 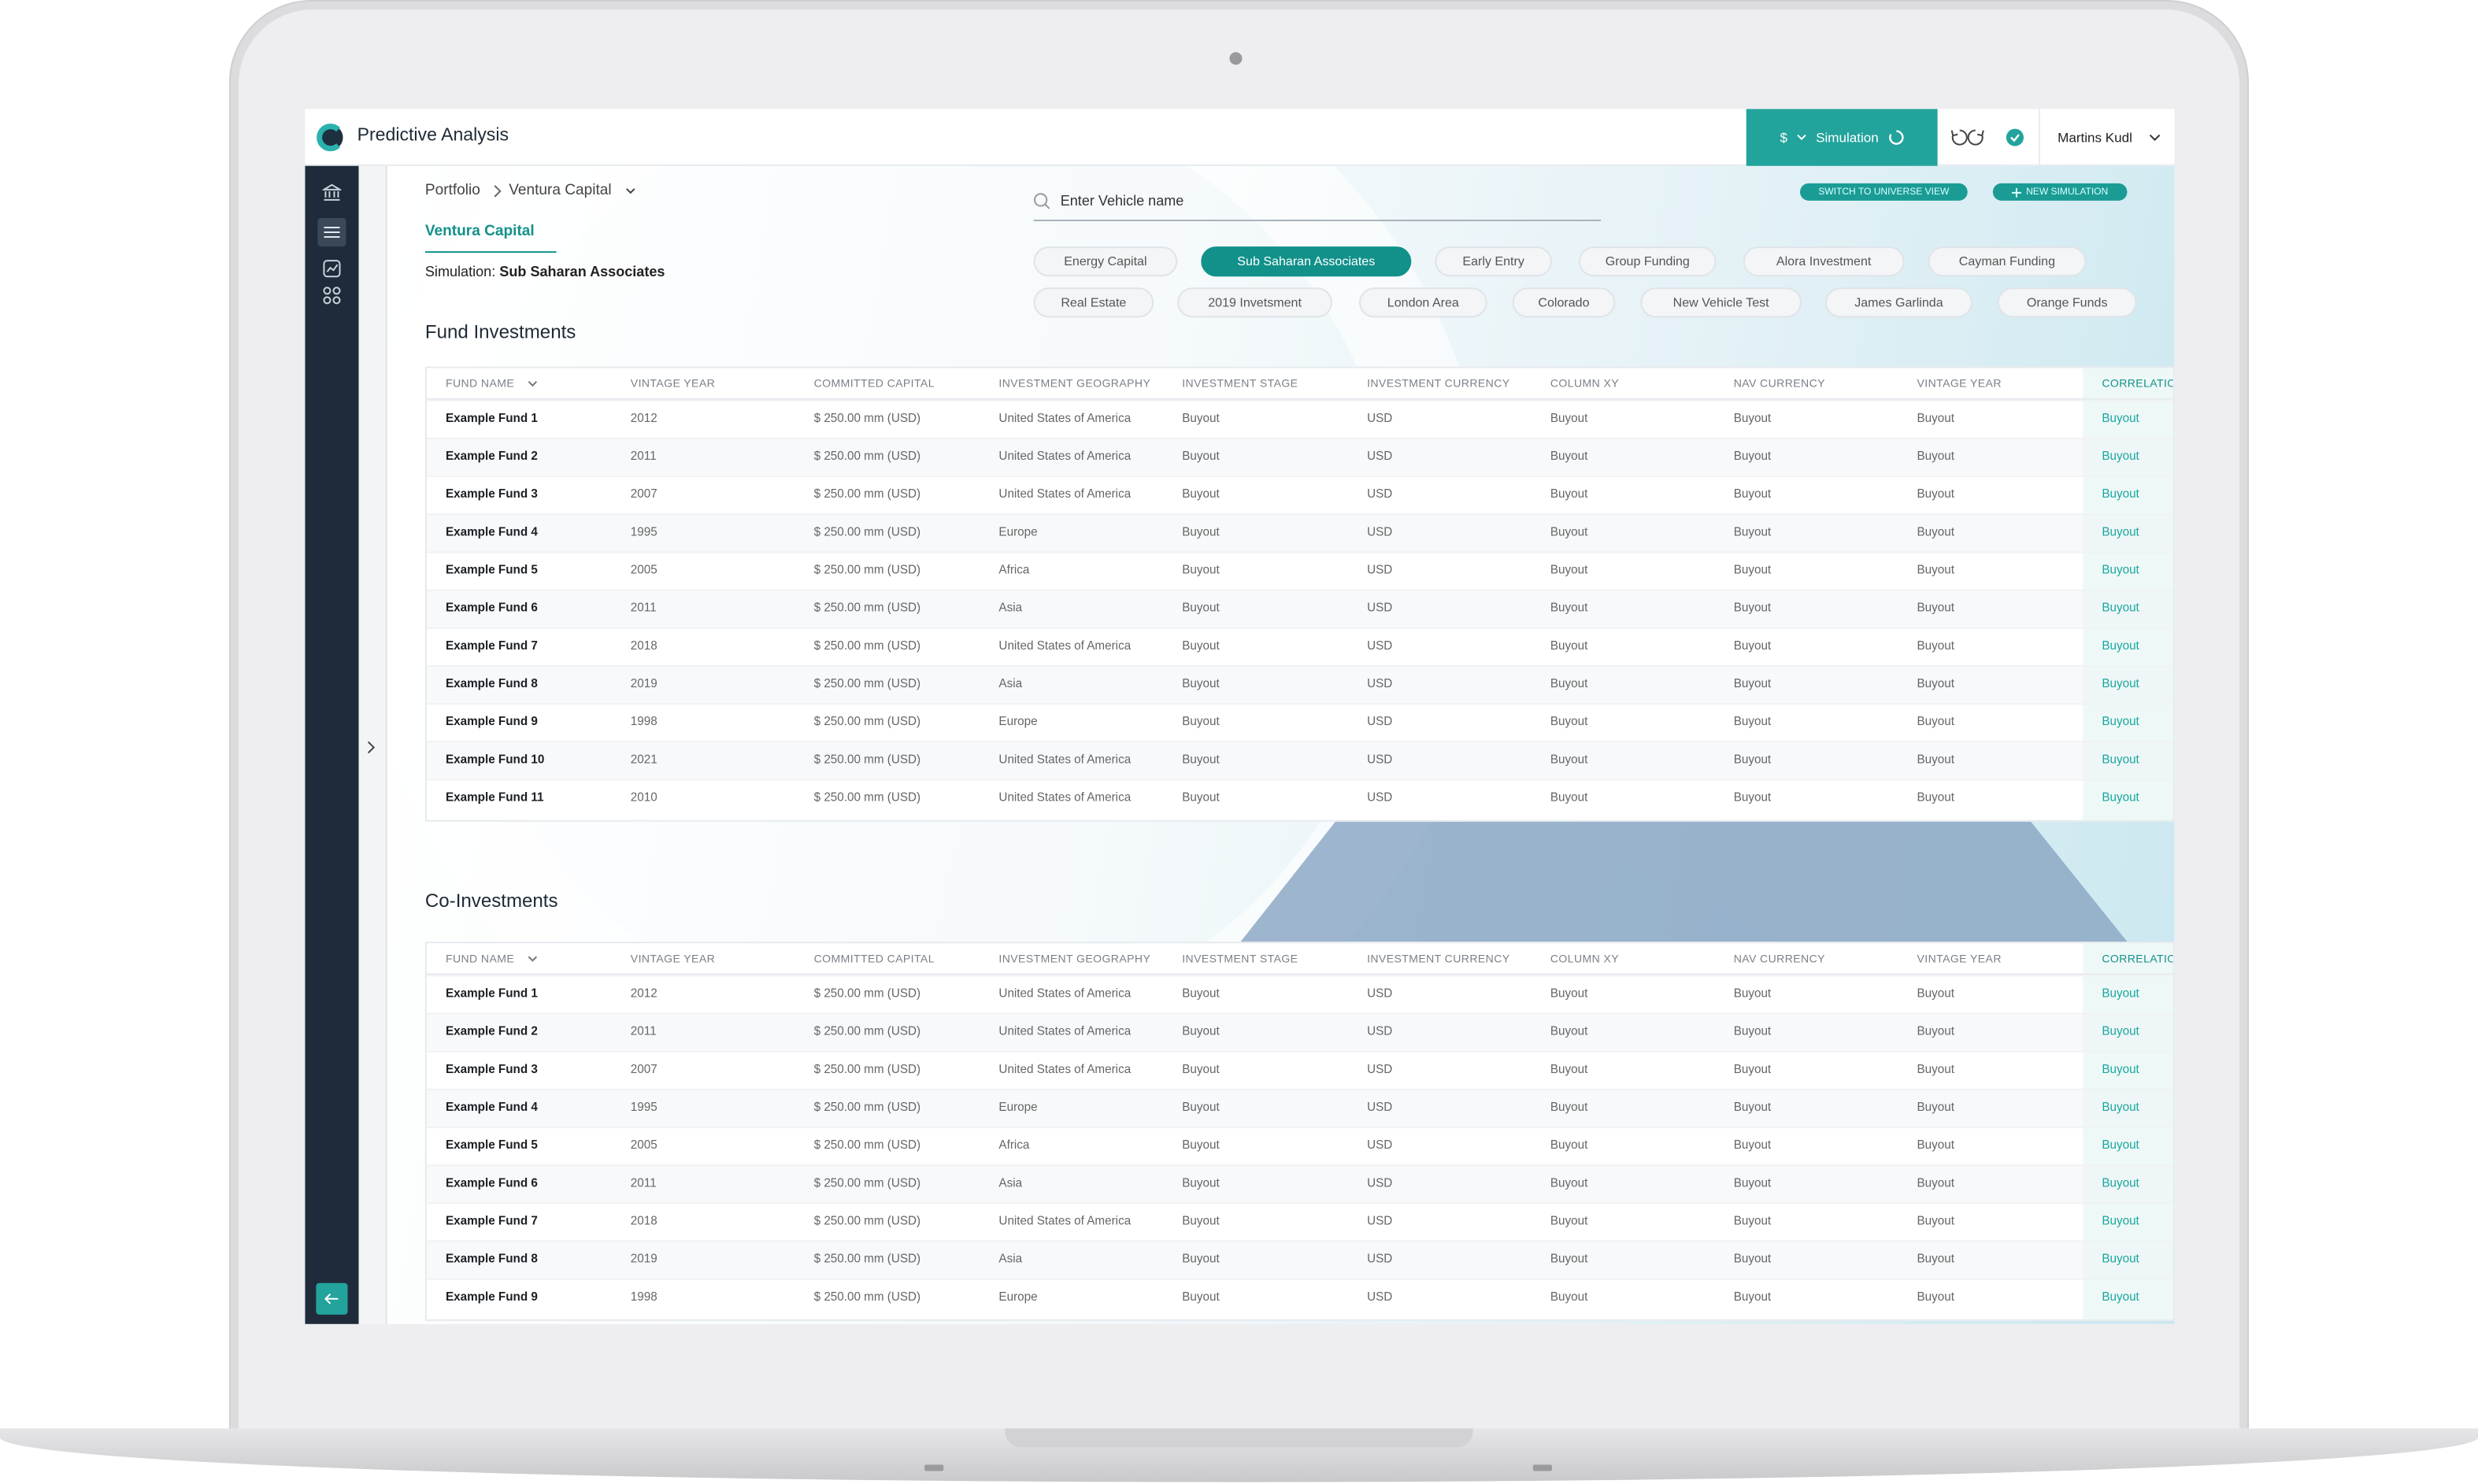 What do you see at coordinates (1122, 201) in the screenshot?
I see `search-input: Enter Vehicle name` at bounding box center [1122, 201].